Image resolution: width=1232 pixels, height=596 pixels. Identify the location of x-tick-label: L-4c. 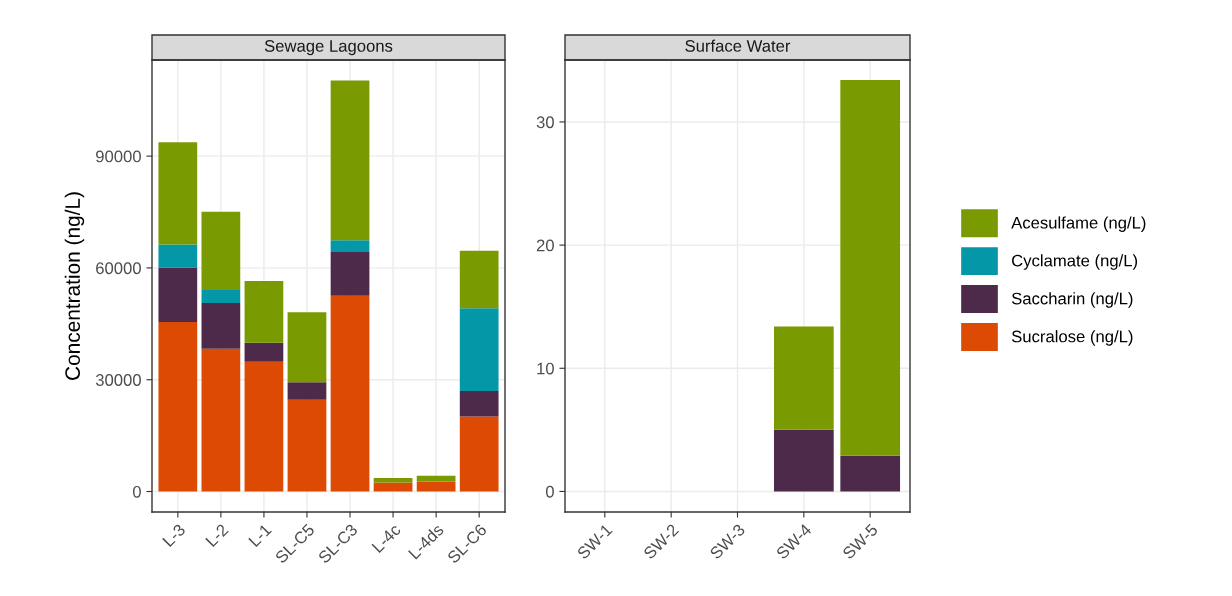
(386, 538).